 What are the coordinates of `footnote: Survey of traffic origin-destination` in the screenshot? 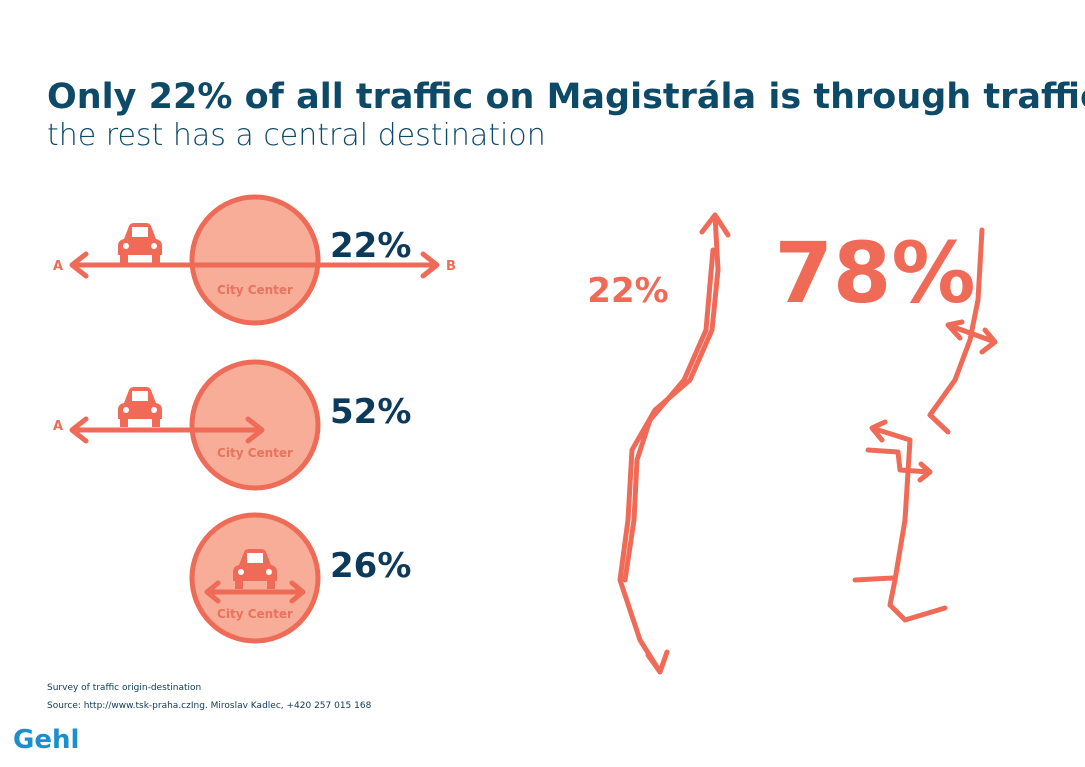 It's located at (124, 688).